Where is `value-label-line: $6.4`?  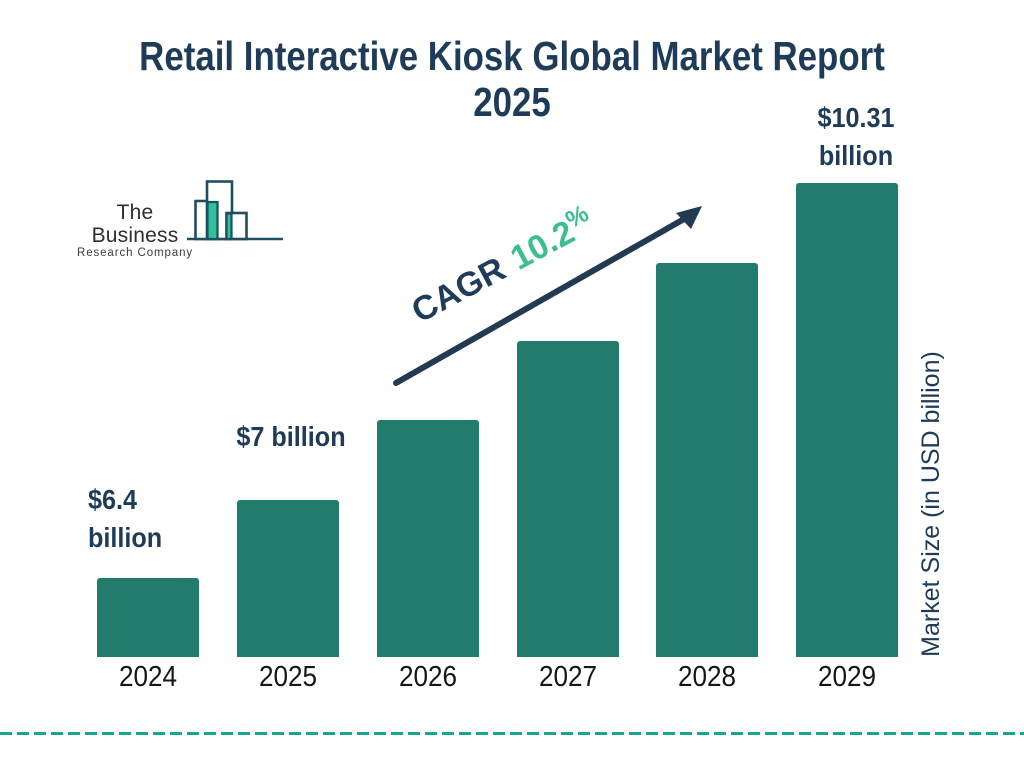 value-label-line: $6.4 is located at coordinates (113, 499).